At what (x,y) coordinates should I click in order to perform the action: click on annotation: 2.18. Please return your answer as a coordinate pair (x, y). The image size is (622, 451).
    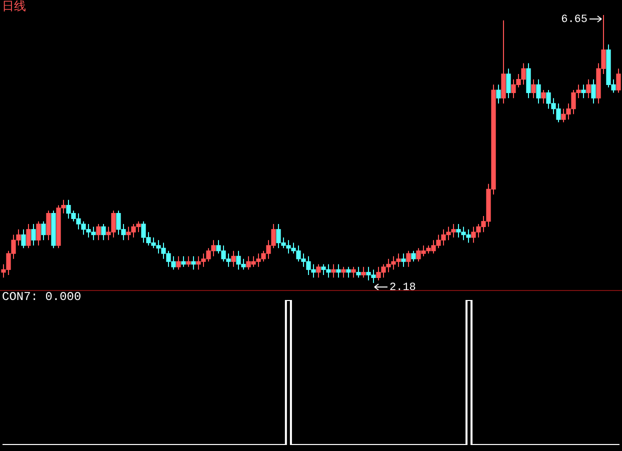
    Looking at the image, I should click on (403, 288).